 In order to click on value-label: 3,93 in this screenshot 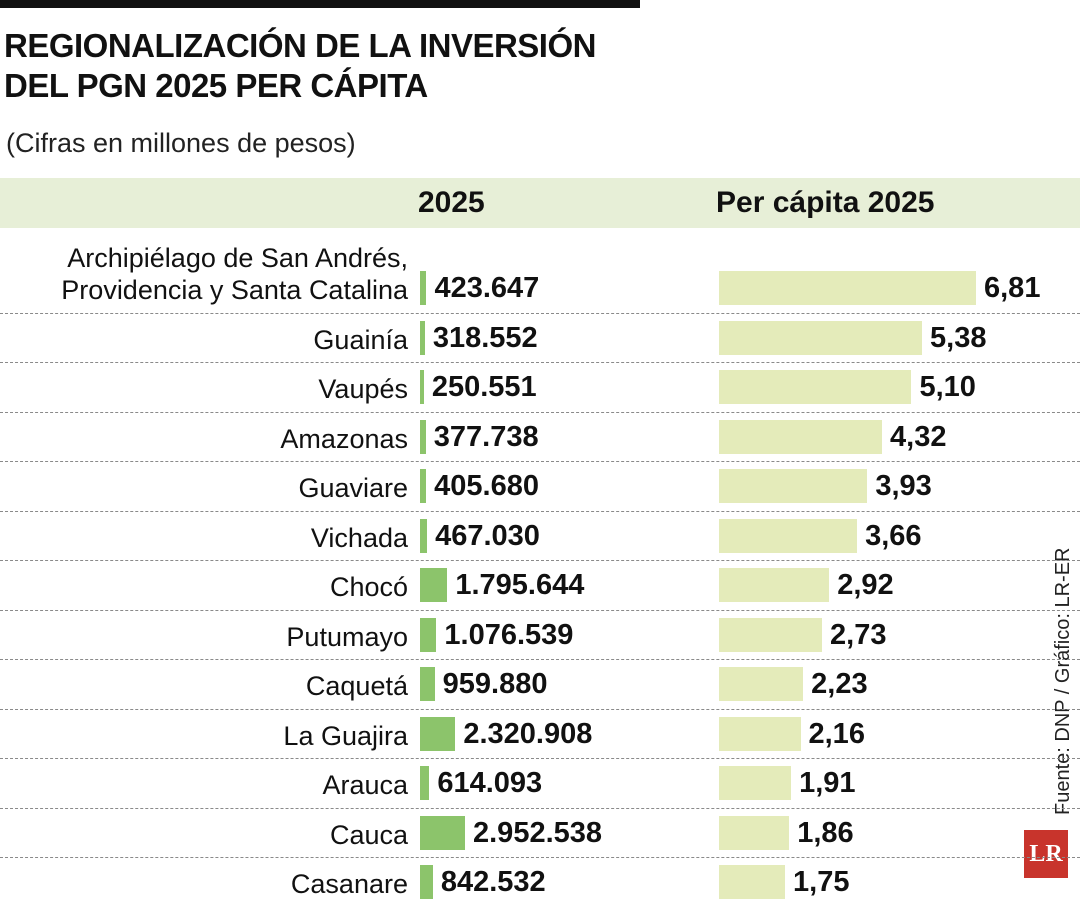, I will do `click(903, 486)`.